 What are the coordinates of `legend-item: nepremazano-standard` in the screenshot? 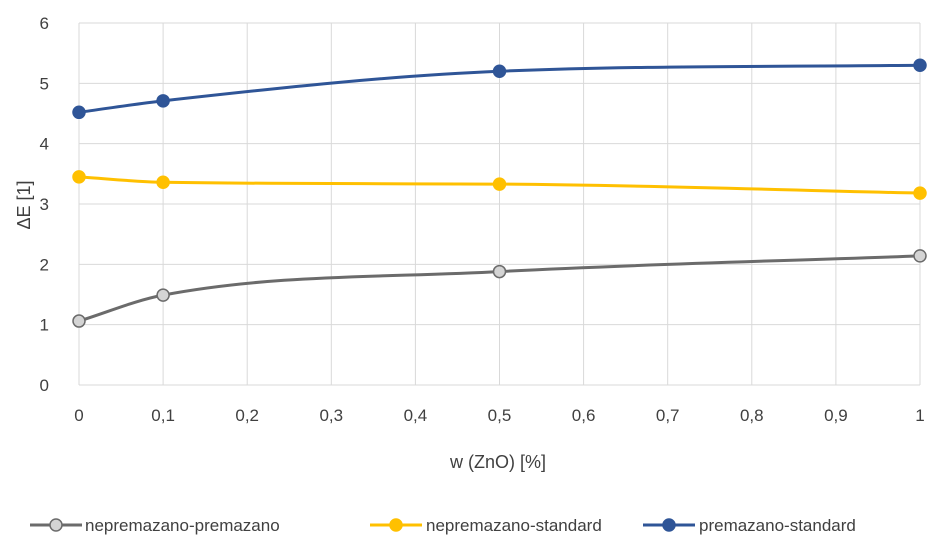 It's located at (486, 525).